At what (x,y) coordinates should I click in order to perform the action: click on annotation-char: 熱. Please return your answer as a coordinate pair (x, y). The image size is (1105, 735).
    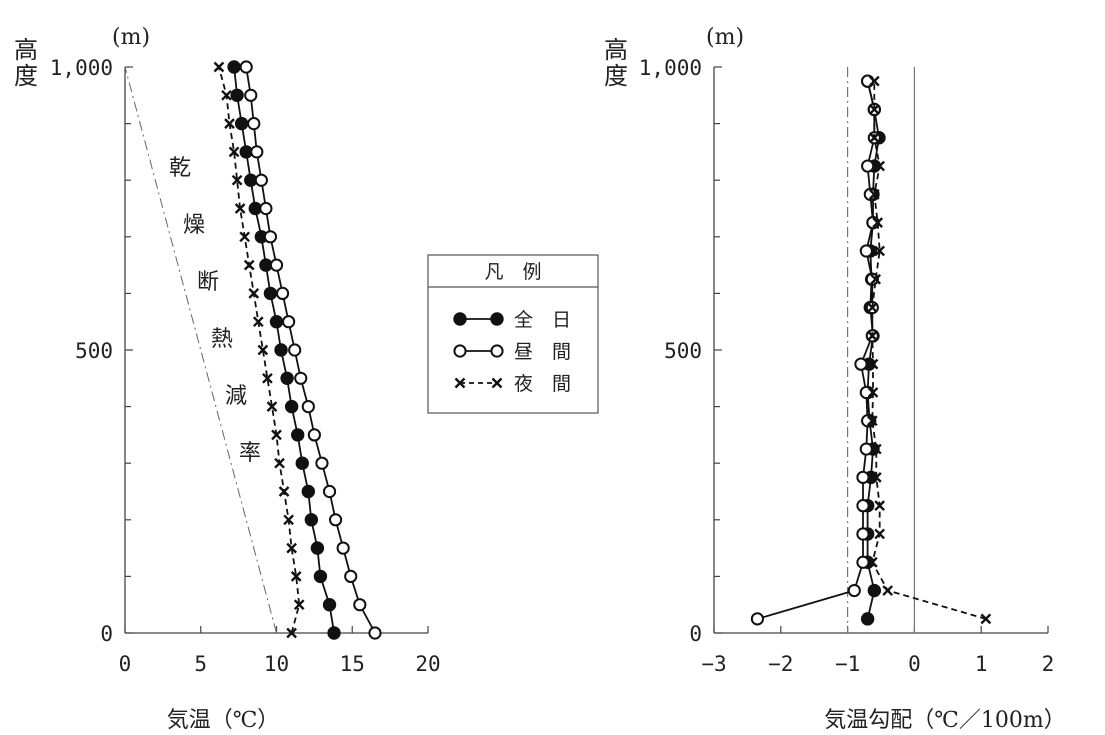
    Looking at the image, I should click on (222, 339).